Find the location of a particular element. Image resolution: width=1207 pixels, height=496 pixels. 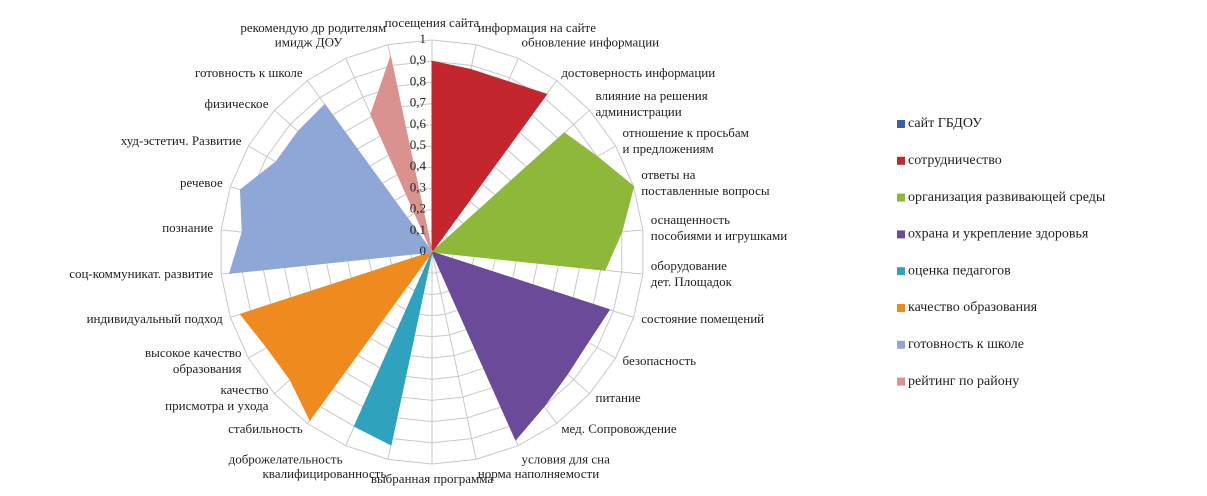

label-line: оборудование is located at coordinates (689, 265).